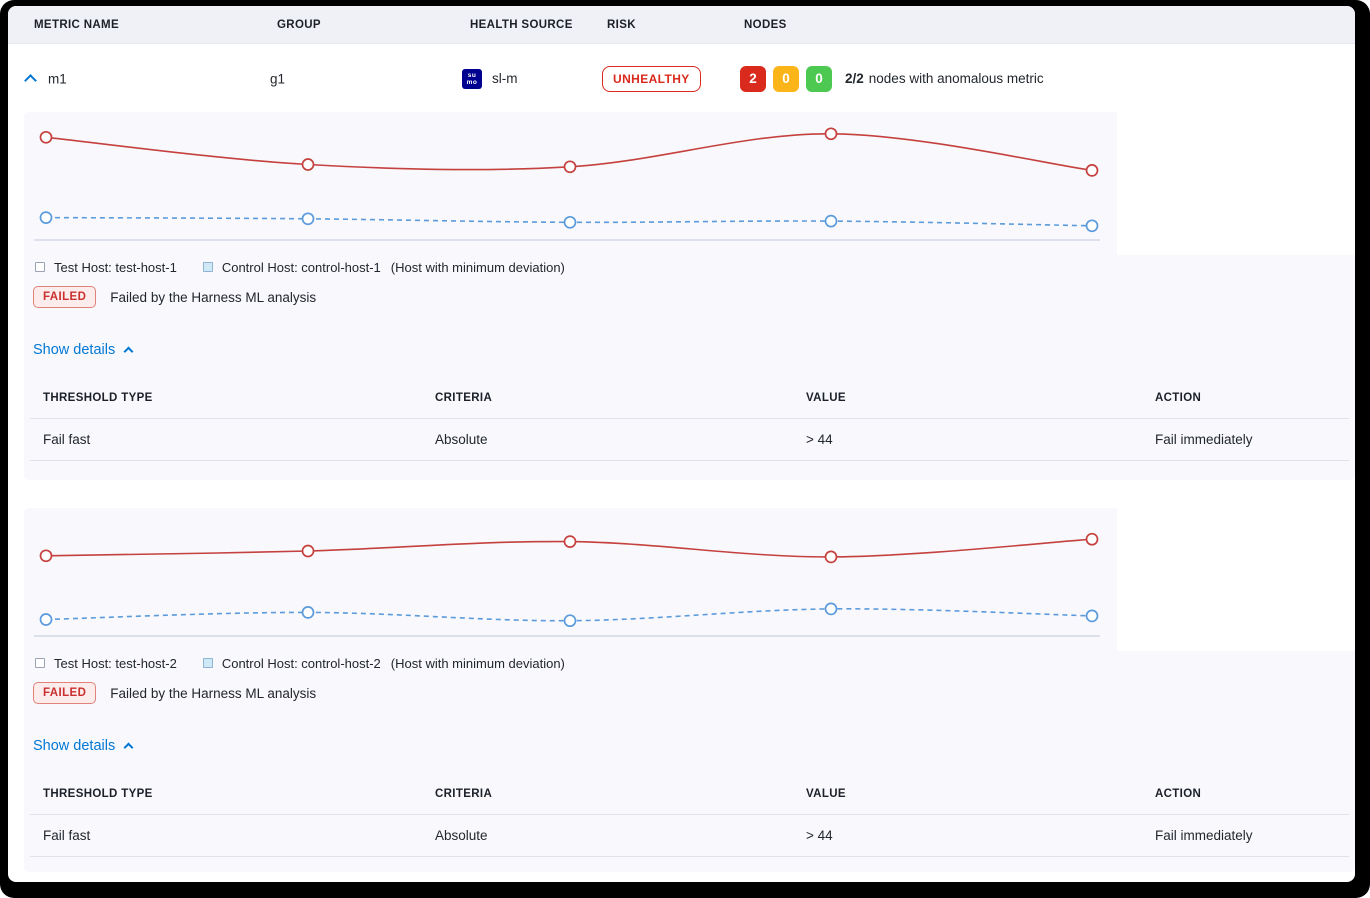 The height and width of the screenshot is (898, 1370). What do you see at coordinates (819, 78) in the screenshot?
I see `healthy-nodes-badge: 0` at bounding box center [819, 78].